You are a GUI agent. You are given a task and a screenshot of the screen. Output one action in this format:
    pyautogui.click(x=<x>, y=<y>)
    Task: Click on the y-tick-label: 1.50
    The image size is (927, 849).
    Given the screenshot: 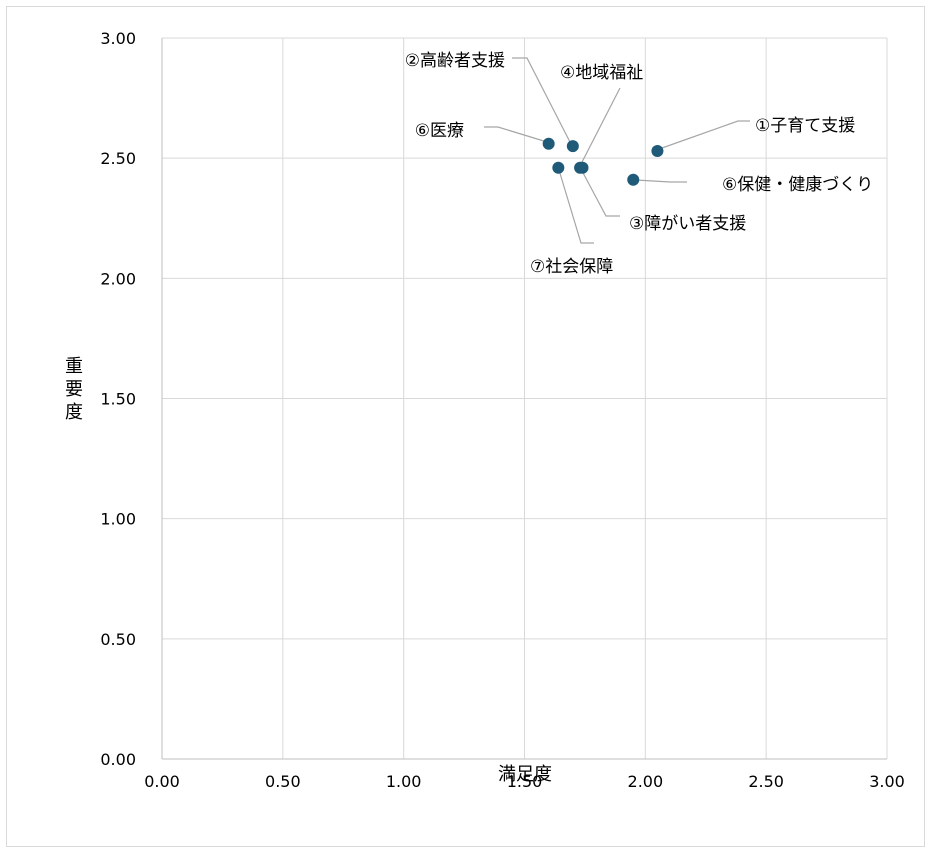 What is the action you would take?
    pyautogui.click(x=118, y=399)
    